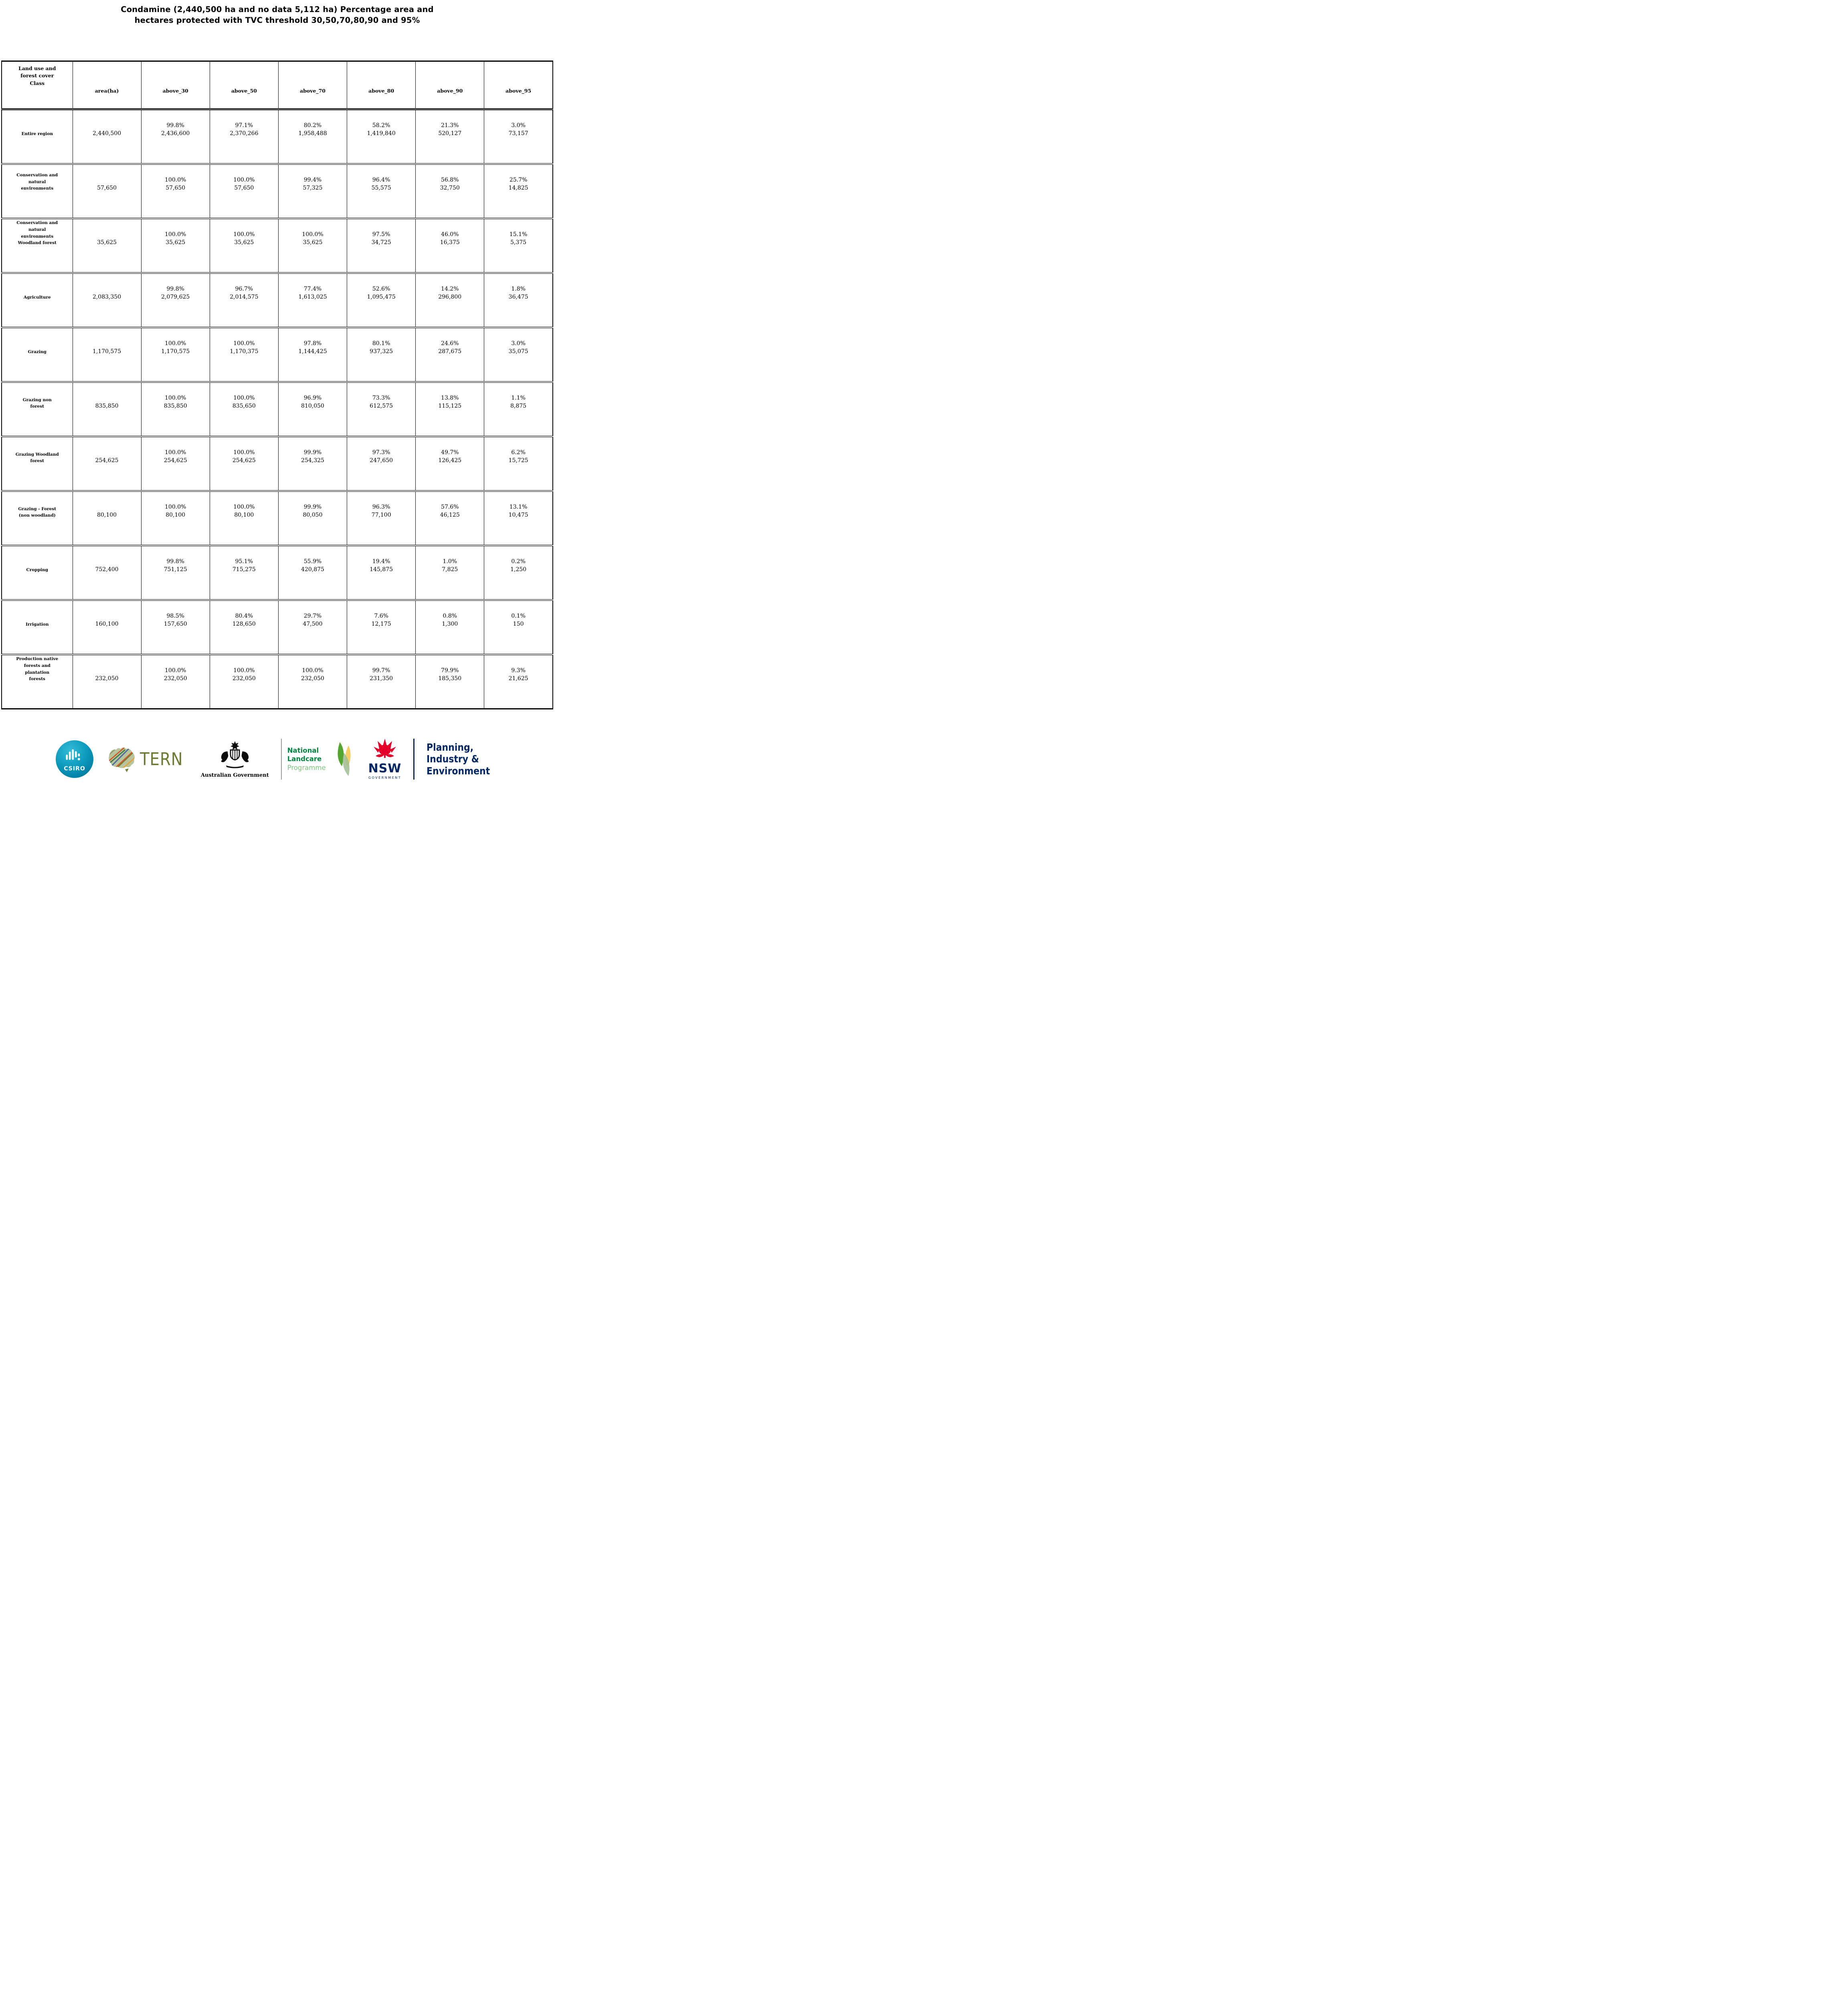 Image resolution: width=1848 pixels, height=2004 pixels. What do you see at coordinates (385, 778) in the screenshot?
I see `nsw-government-caption: GOVERNMENT` at bounding box center [385, 778].